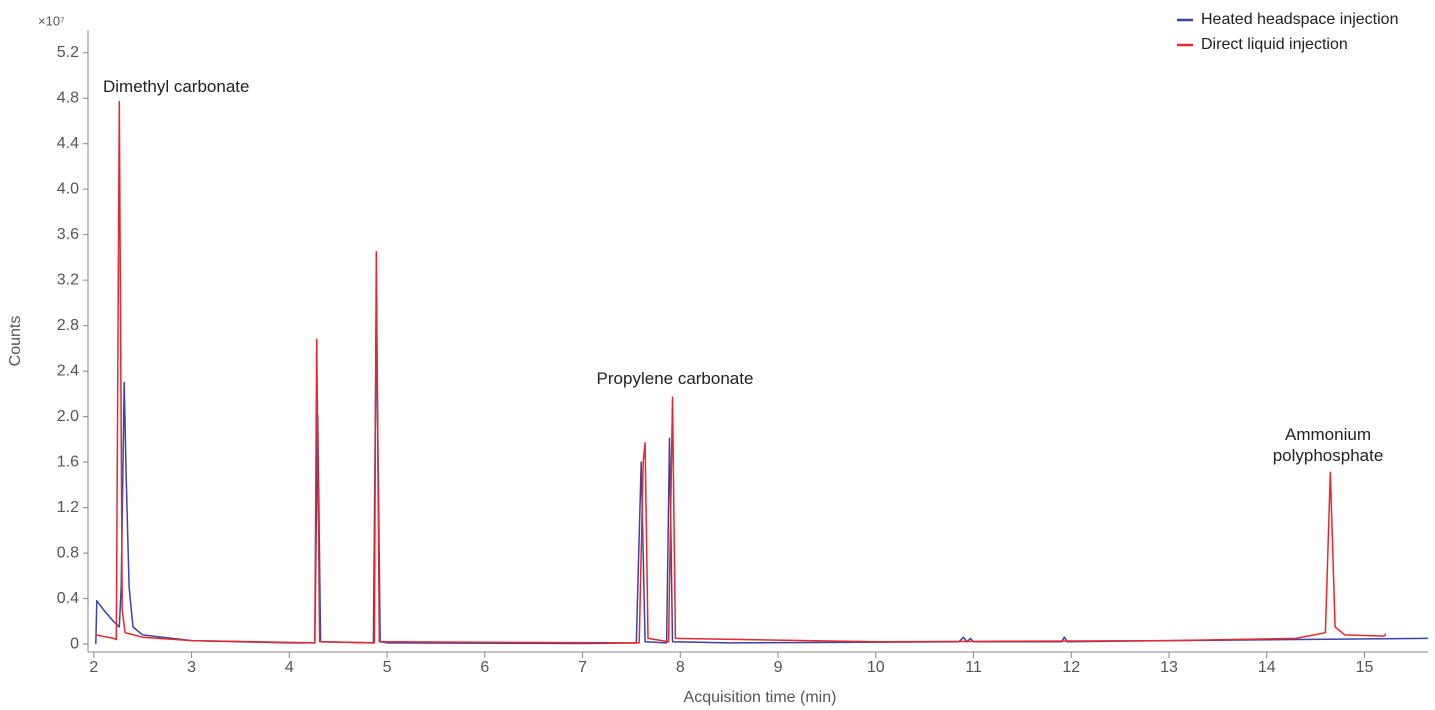 This screenshot has width=1435, height=710. I want to click on y-tick-label: 3.2, so click(68, 279).